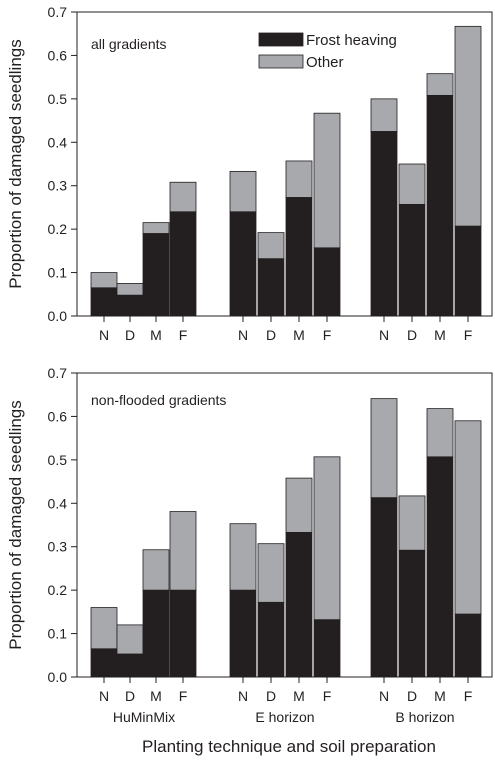 This screenshot has width=495, height=761. I want to click on legend-label: Frost heaving, so click(351, 40).